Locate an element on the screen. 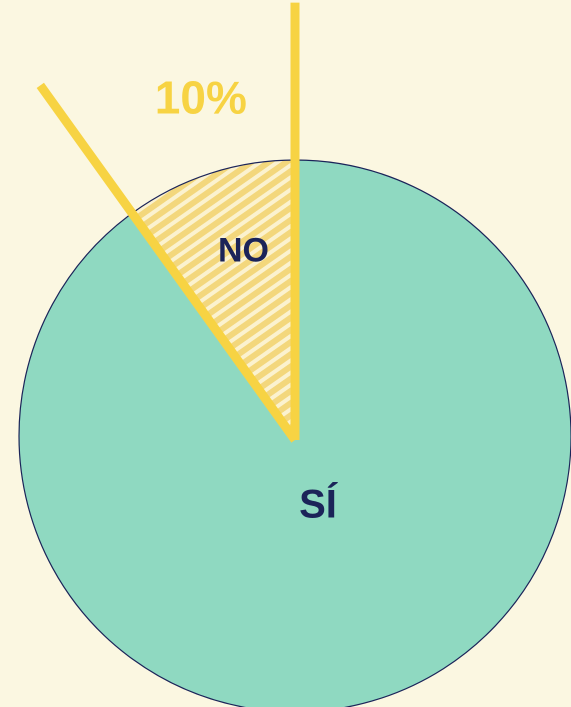  slice-label: SÍ is located at coordinates (318, 503).